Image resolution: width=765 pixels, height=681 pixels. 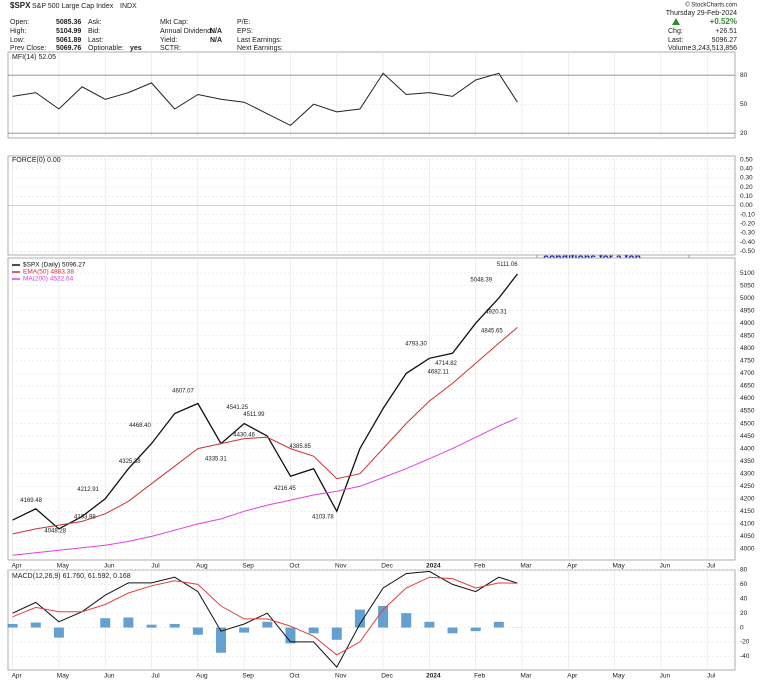 What do you see at coordinates (745, 656) in the screenshot?
I see `y-tick-label: -40` at bounding box center [745, 656].